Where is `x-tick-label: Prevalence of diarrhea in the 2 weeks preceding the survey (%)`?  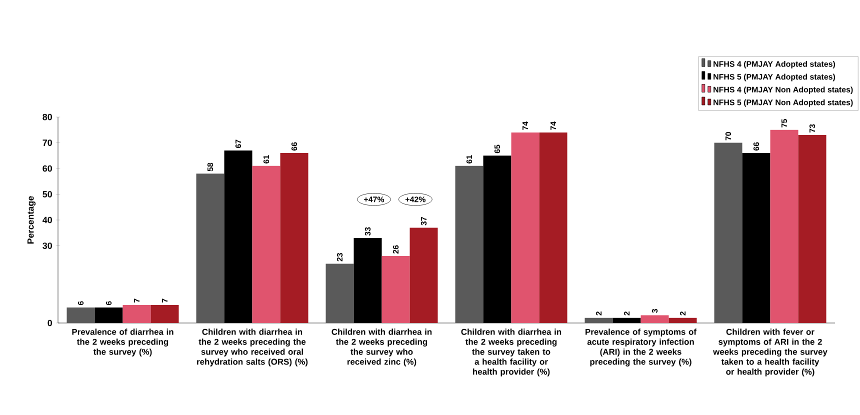
x-tick-label: Prevalence of diarrhea in the 2 weeks preceding the survey (%) is located at coordinates (123, 342).